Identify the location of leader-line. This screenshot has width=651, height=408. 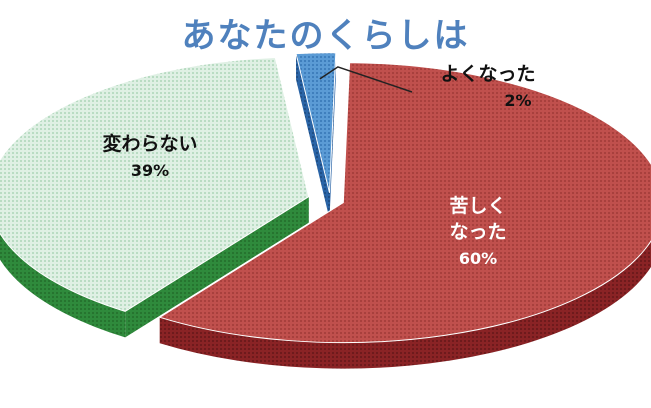
(366, 79).